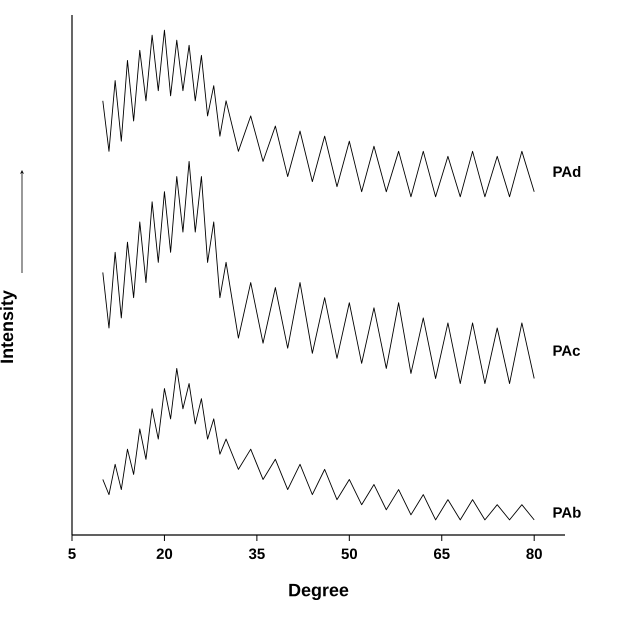 The image size is (622, 620). I want to click on x-tick-label: 5, so click(72, 553).